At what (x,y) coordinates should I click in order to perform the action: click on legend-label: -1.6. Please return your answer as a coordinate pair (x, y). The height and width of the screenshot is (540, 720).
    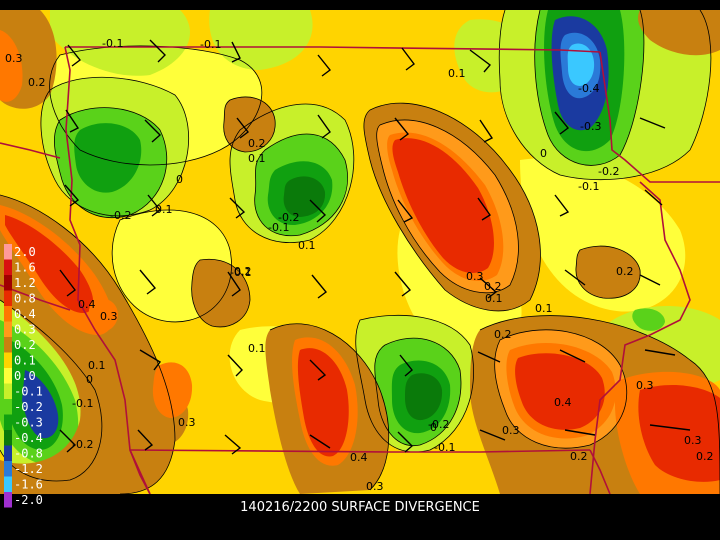
    Looking at the image, I should click on (28, 485).